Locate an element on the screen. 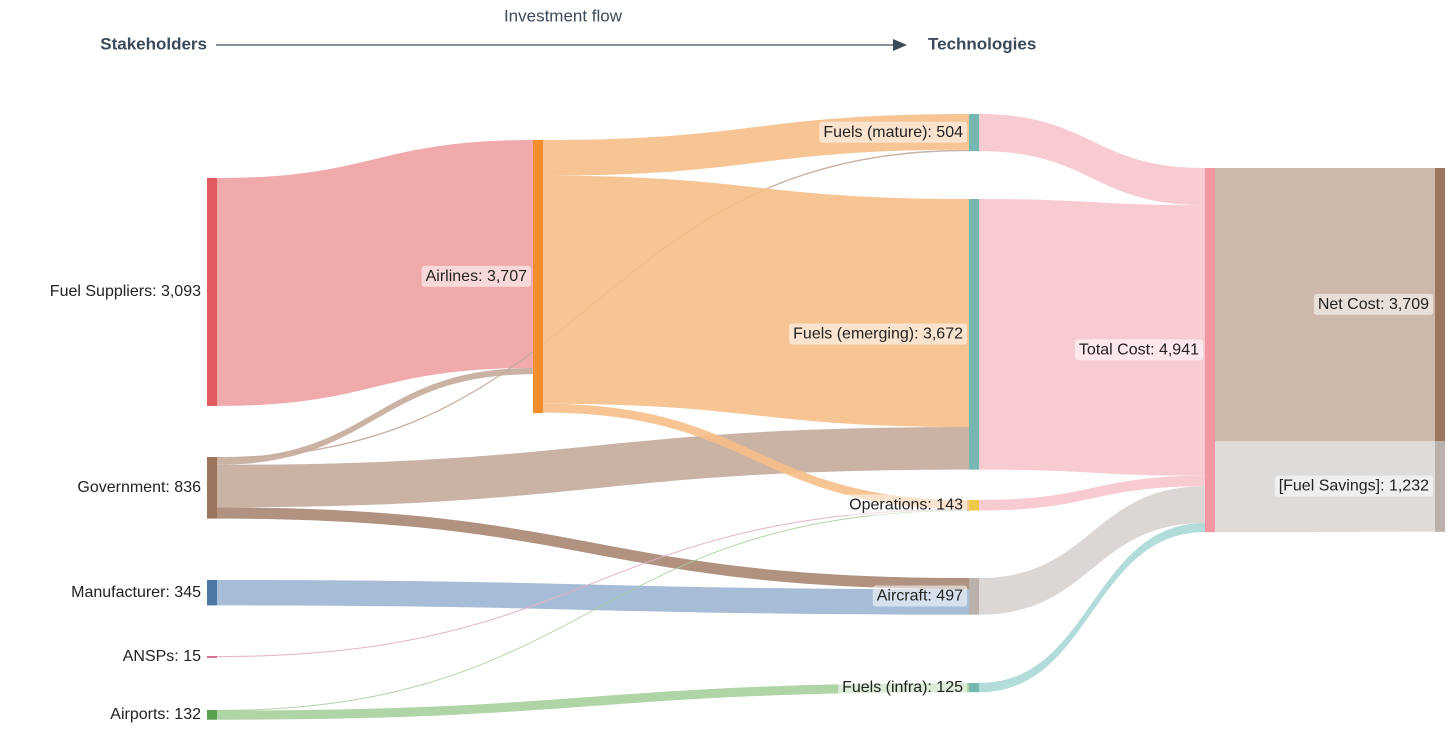  node-label: Total Cost: 4,941 is located at coordinates (1139, 349).